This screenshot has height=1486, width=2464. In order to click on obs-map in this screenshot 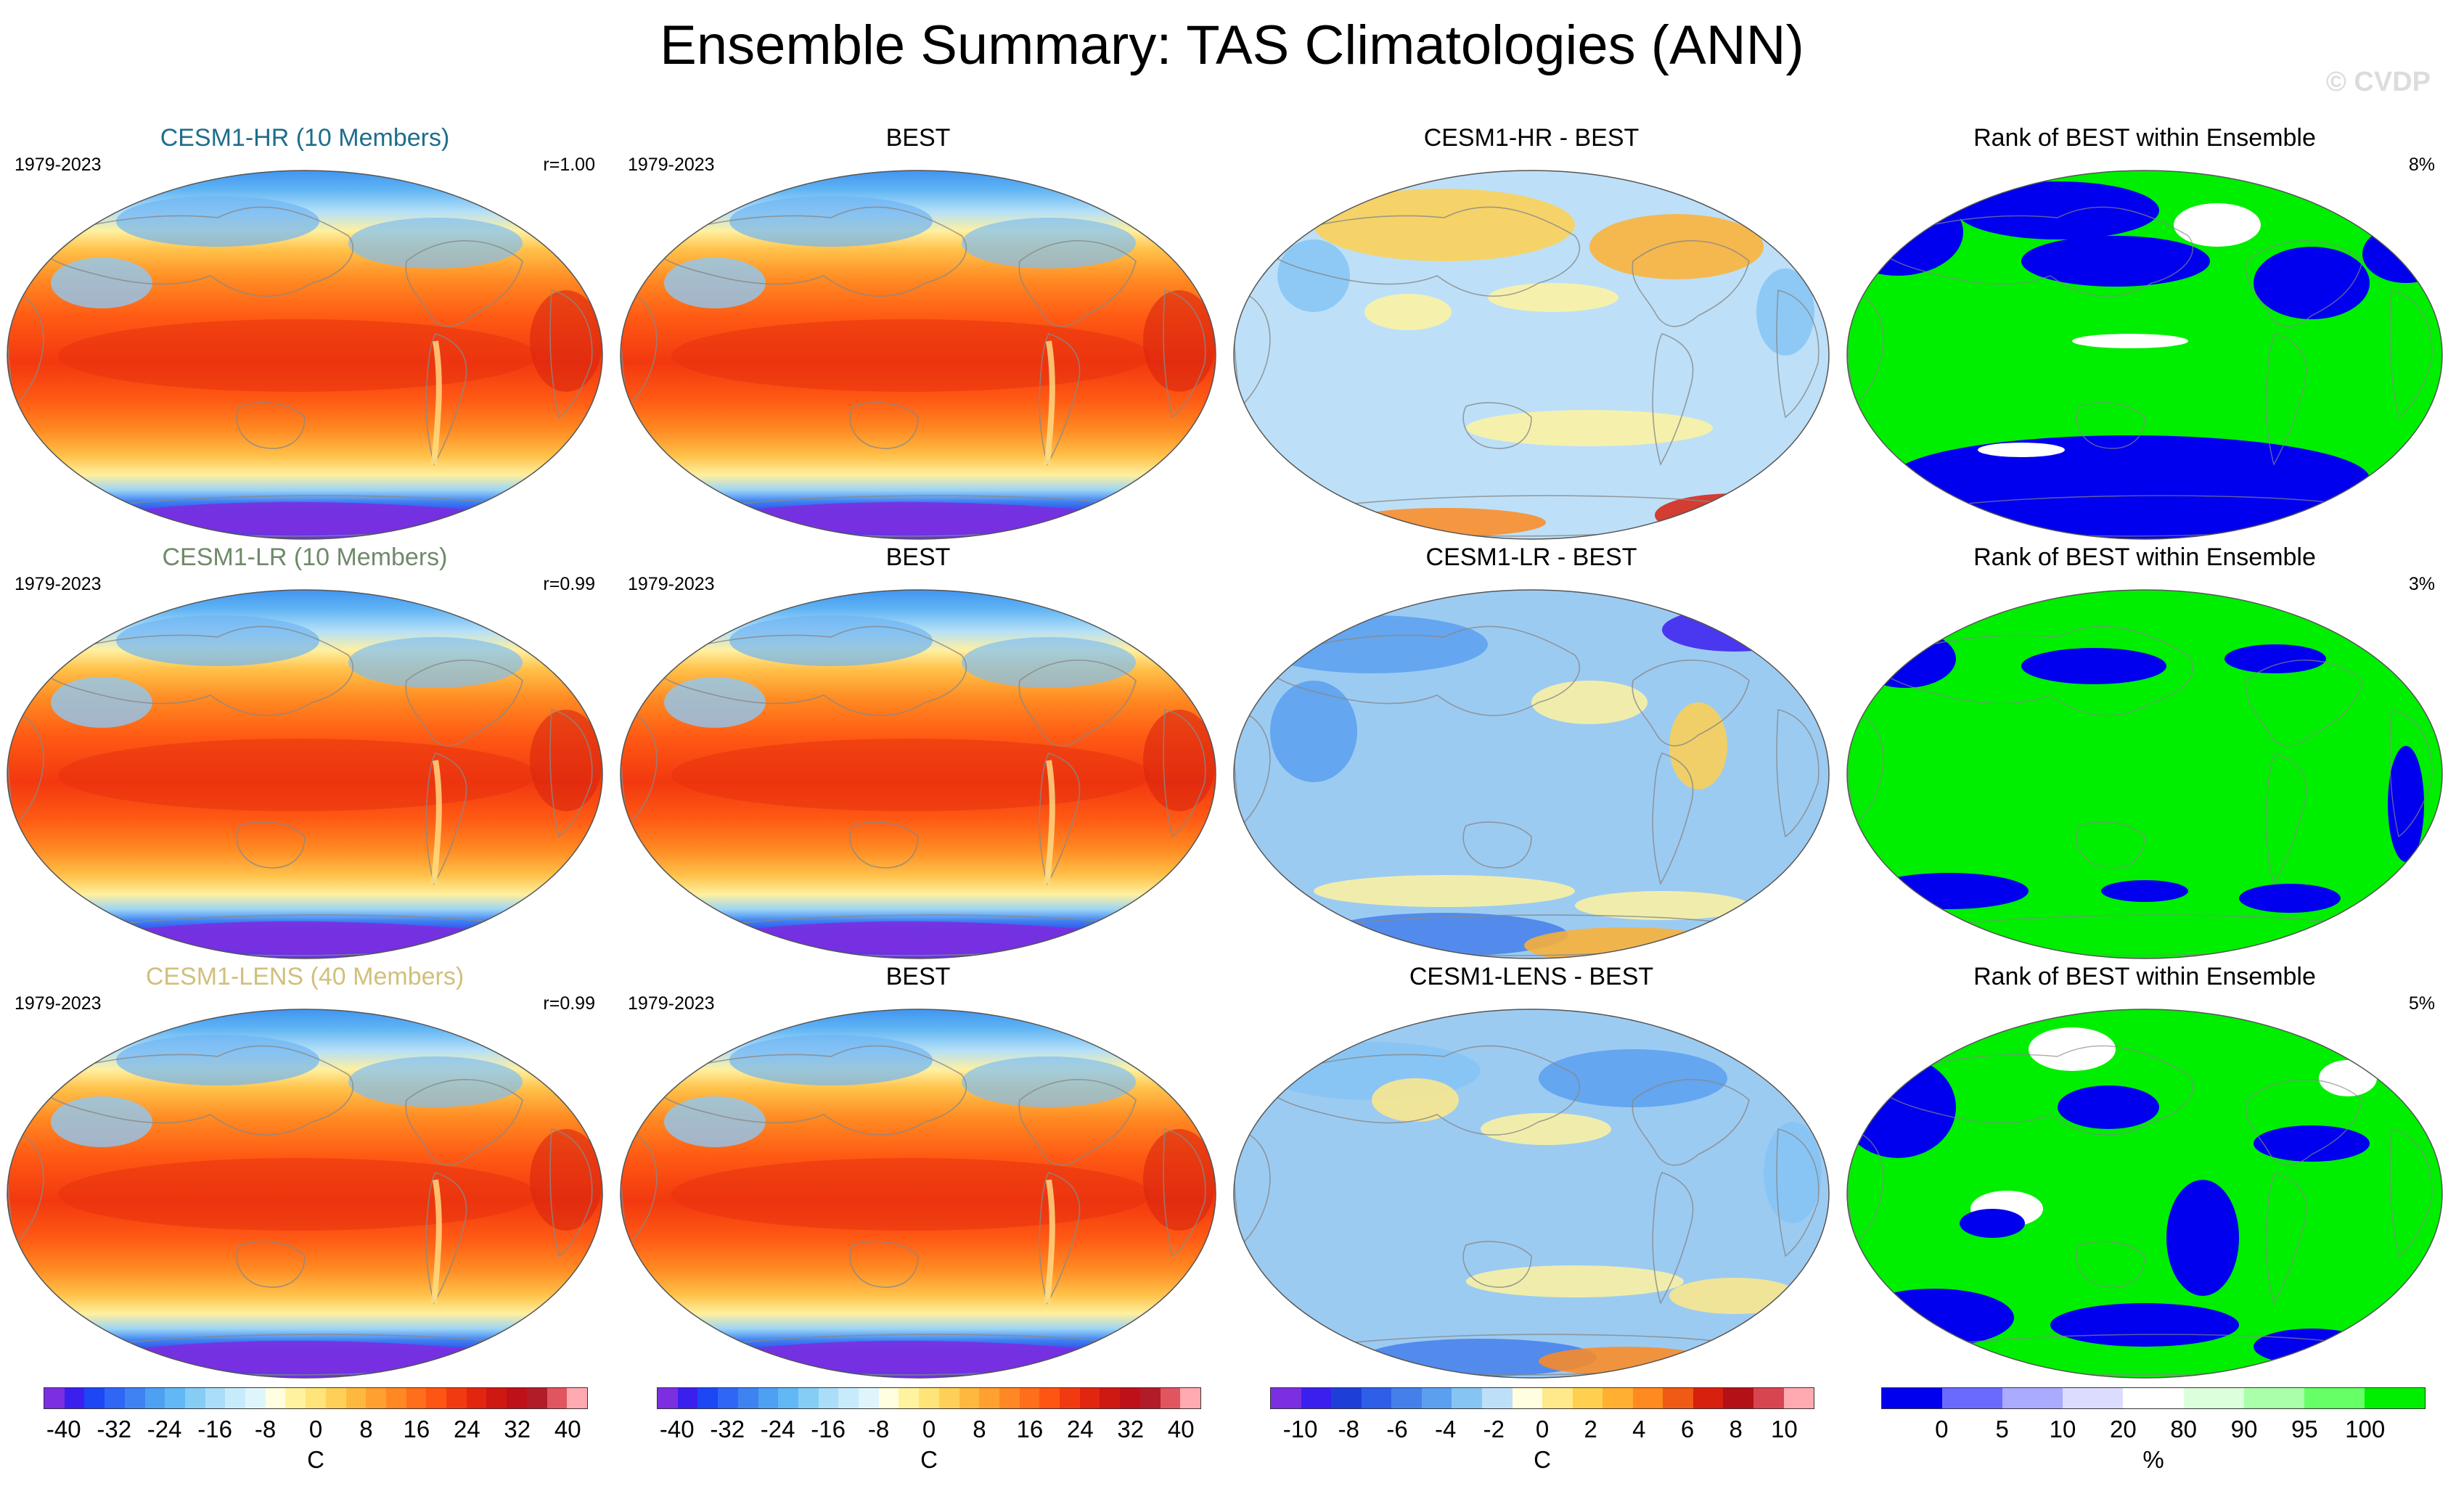, I will do `click(918, 1194)`.